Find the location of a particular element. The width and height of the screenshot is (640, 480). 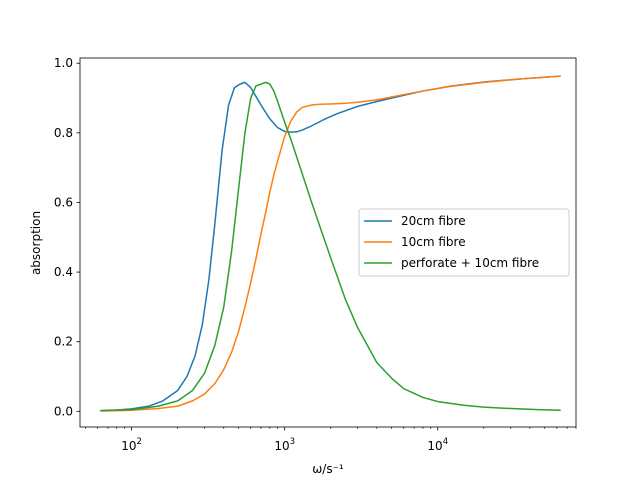

legend-label-1: 10cm fibre is located at coordinates (433, 242).